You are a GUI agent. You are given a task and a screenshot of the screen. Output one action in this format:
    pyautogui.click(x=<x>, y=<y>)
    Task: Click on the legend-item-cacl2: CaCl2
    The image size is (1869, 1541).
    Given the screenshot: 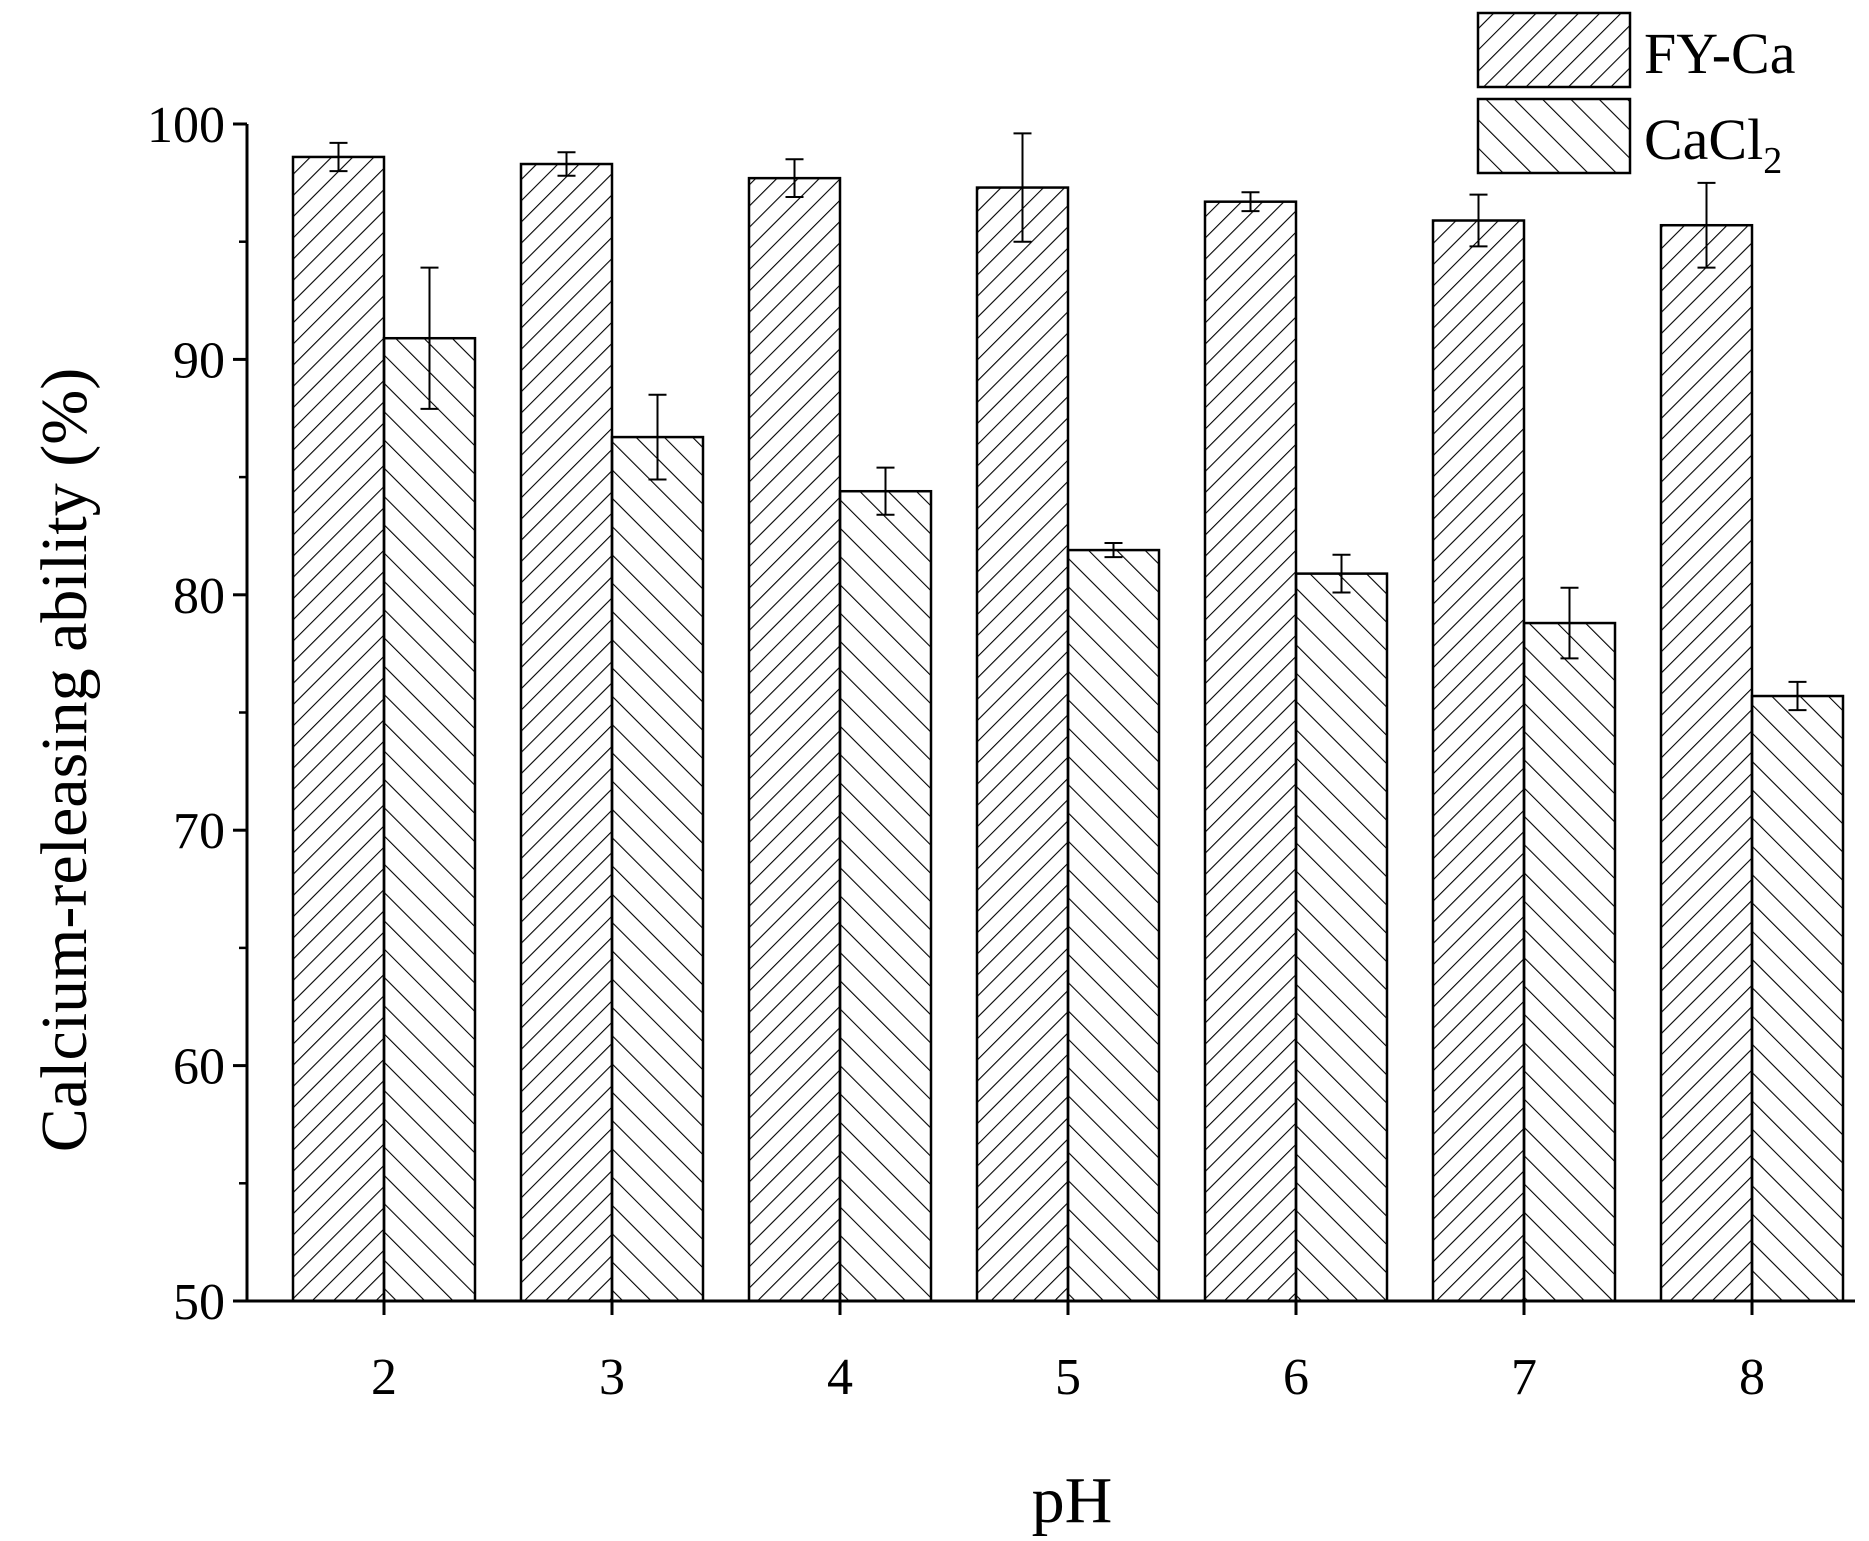 What is the action you would take?
    pyautogui.click(x=1629, y=139)
    